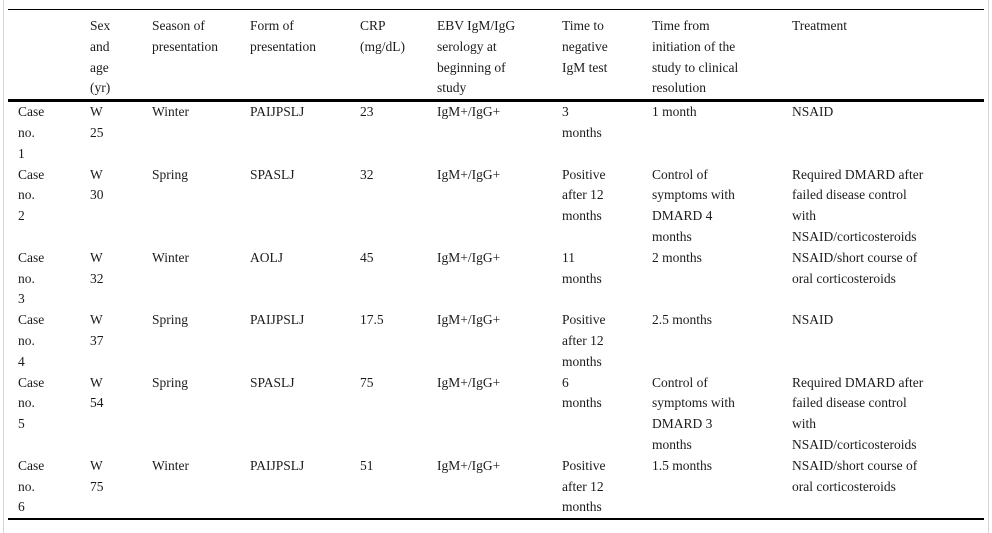 Image resolution: width=992 pixels, height=533 pixels. I want to click on data-cell: W 30, so click(97, 184).